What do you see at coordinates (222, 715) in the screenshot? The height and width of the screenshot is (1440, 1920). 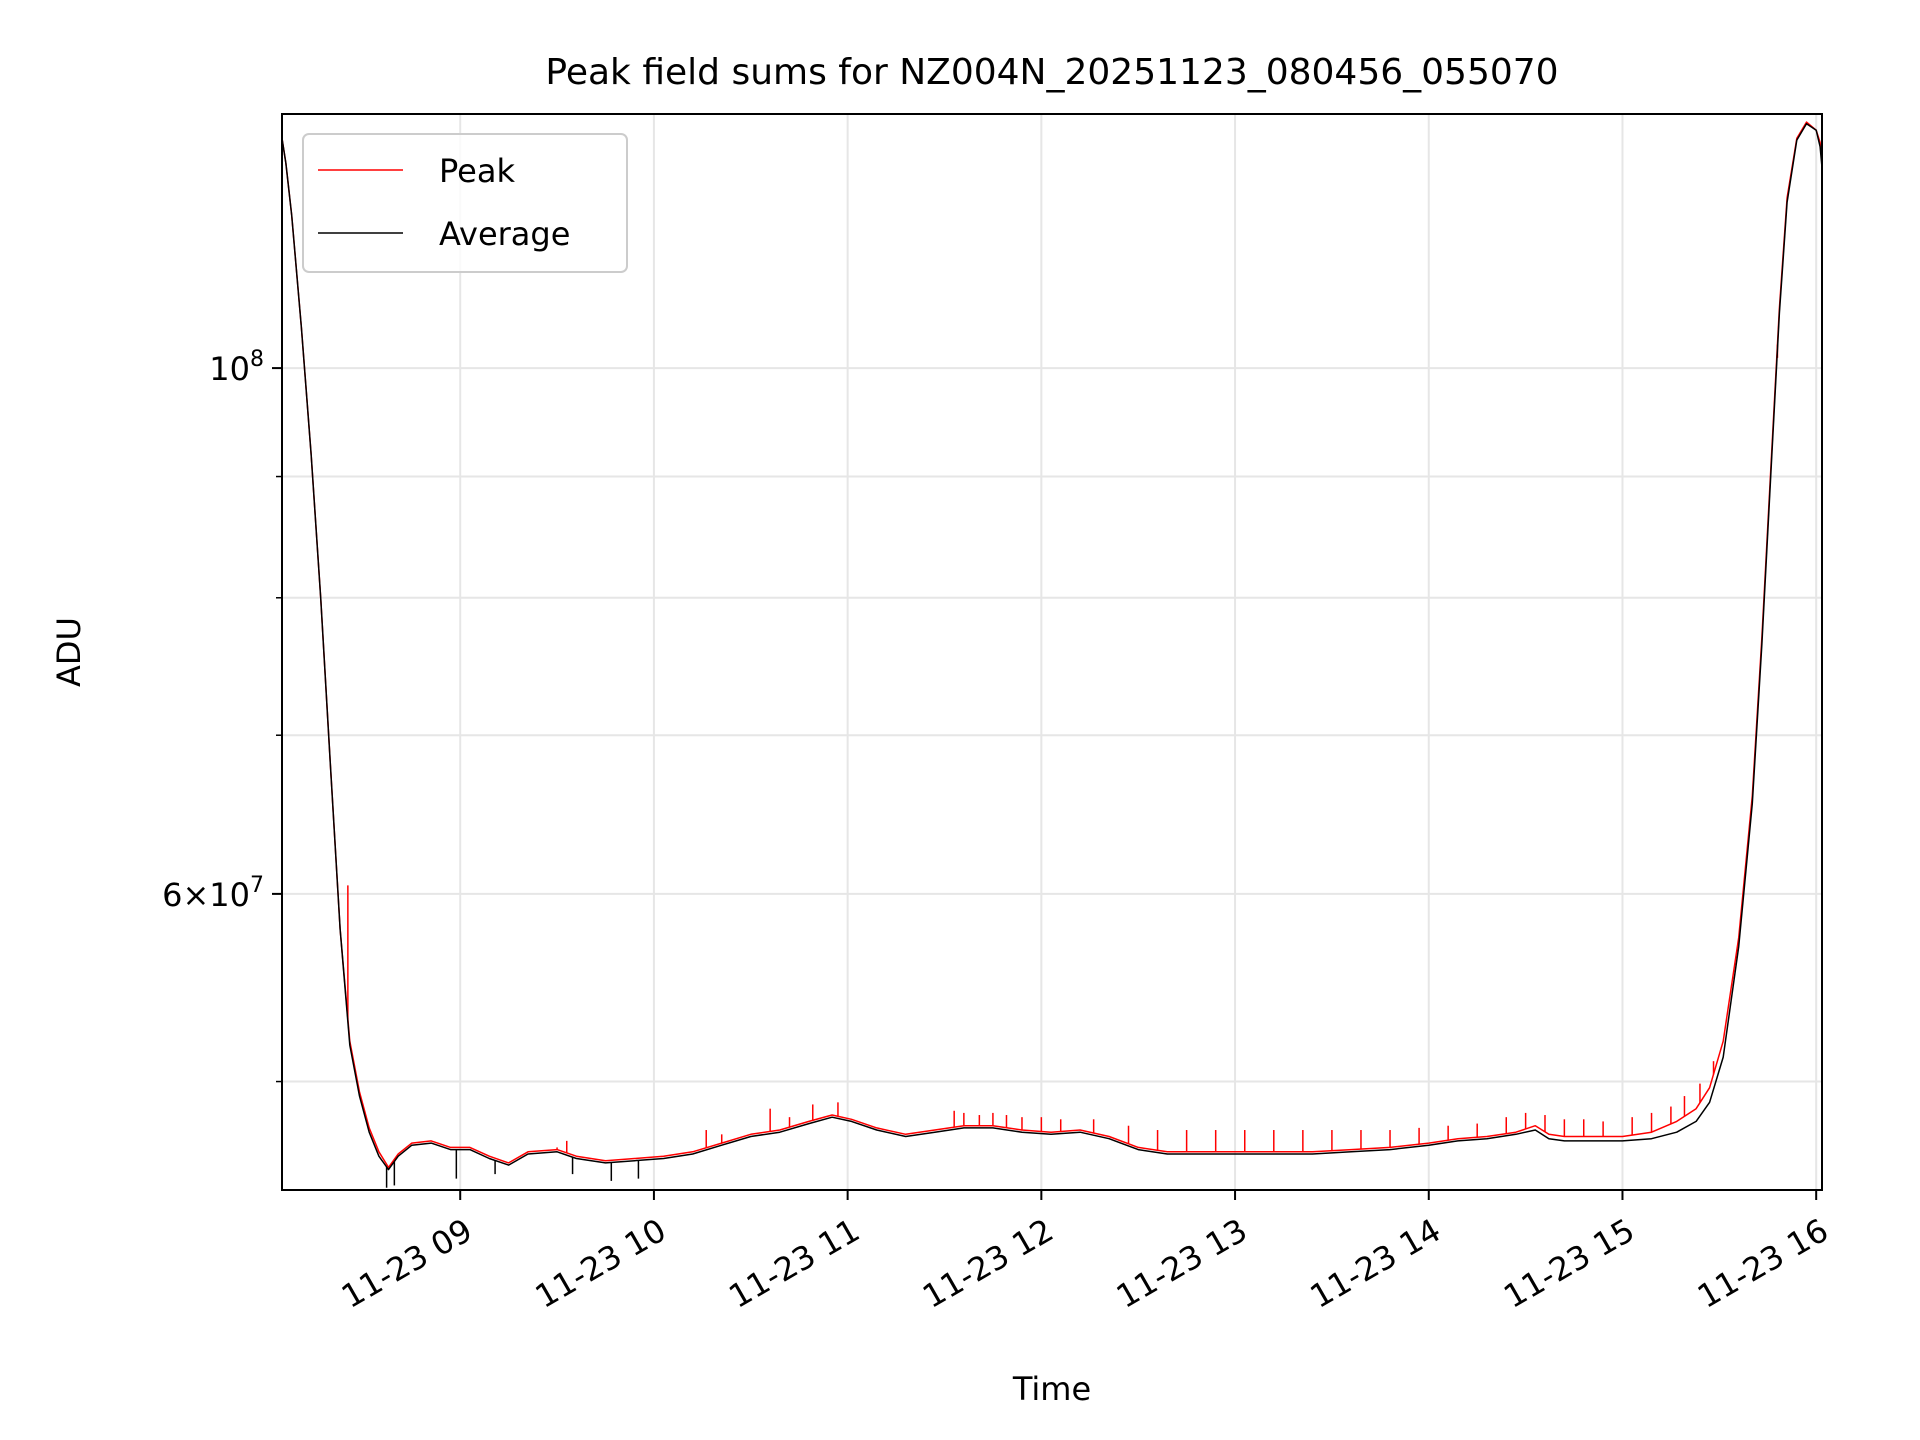 I see `y-axis: 108 6×107` at bounding box center [222, 715].